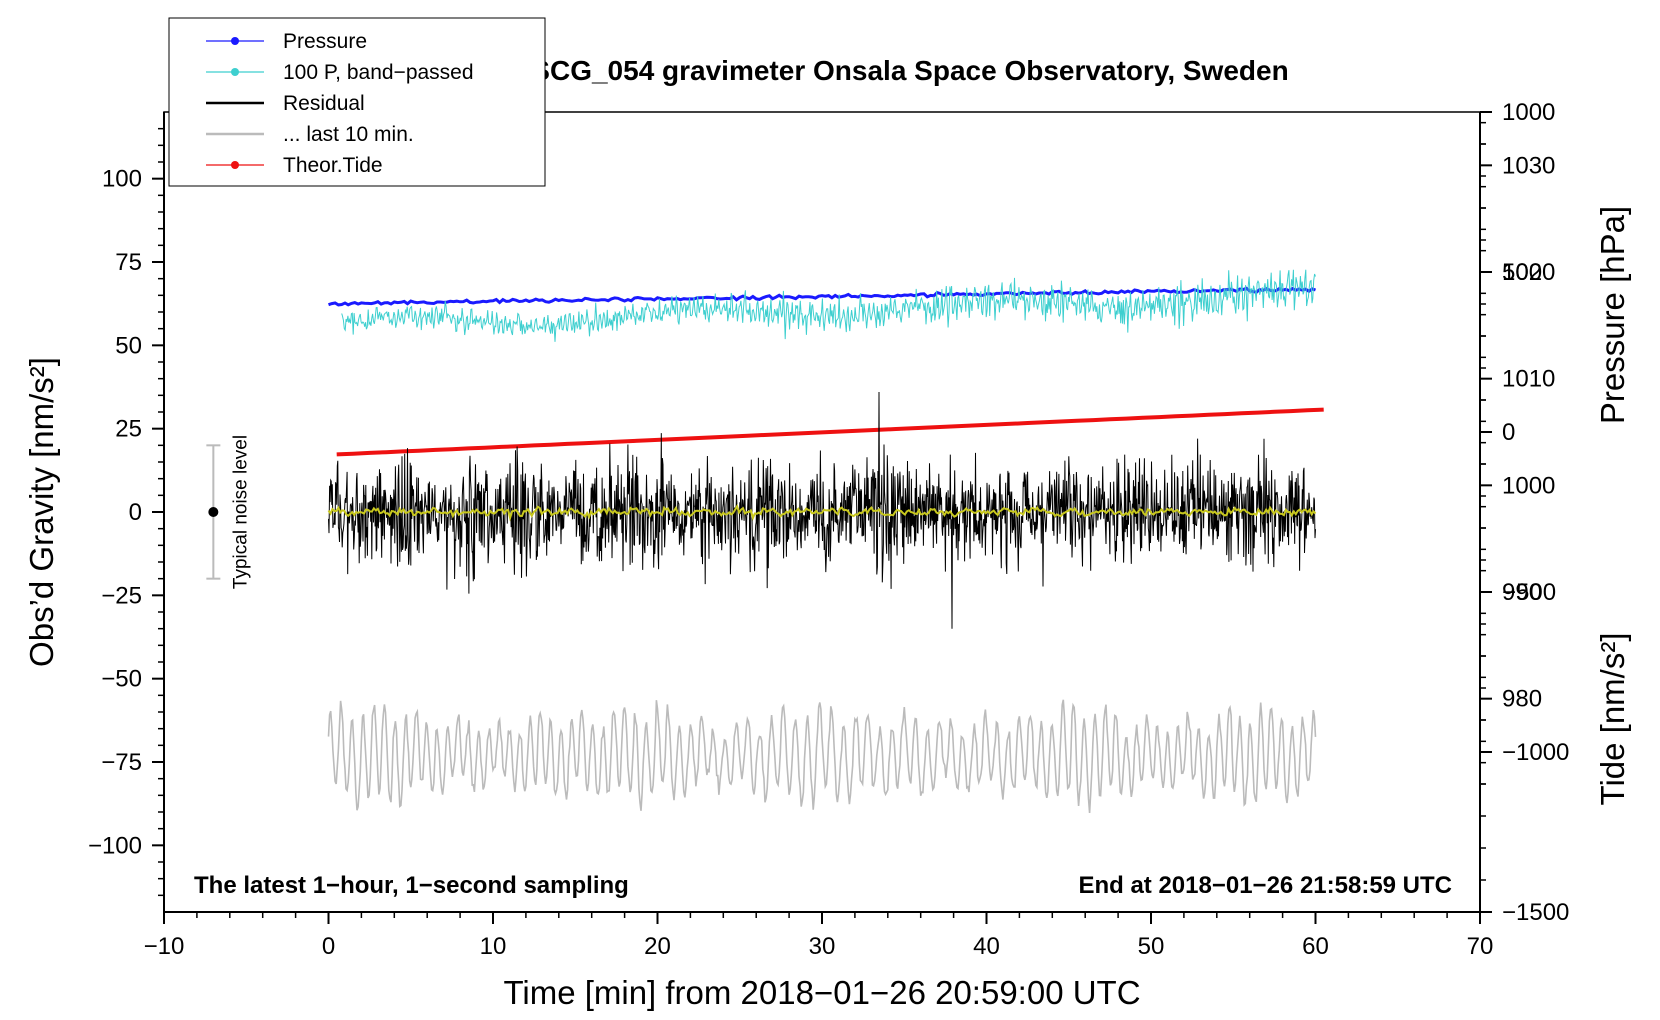  I want to click on x-tick-label: 0, so click(328, 946).